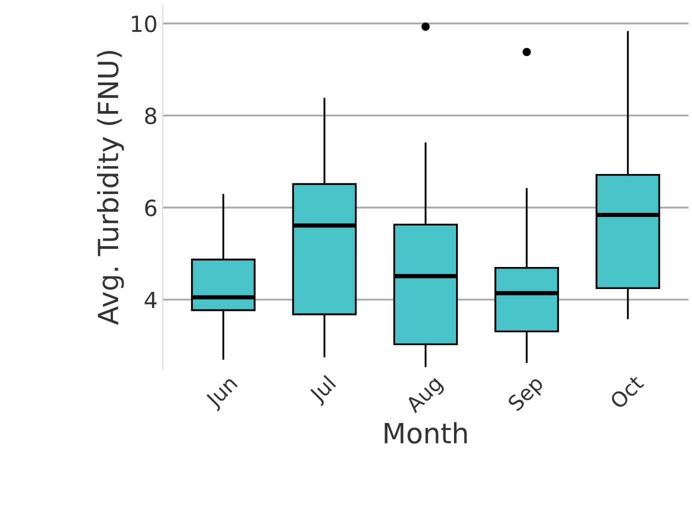 The width and height of the screenshot is (692, 505). What do you see at coordinates (323, 390) in the screenshot?
I see `x-tick-label: Jul` at bounding box center [323, 390].